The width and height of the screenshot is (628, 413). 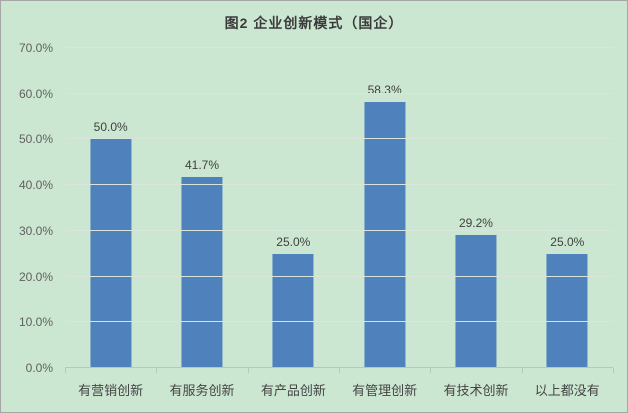 I want to click on y-tick-label: 20.0%, so click(x=35, y=276).